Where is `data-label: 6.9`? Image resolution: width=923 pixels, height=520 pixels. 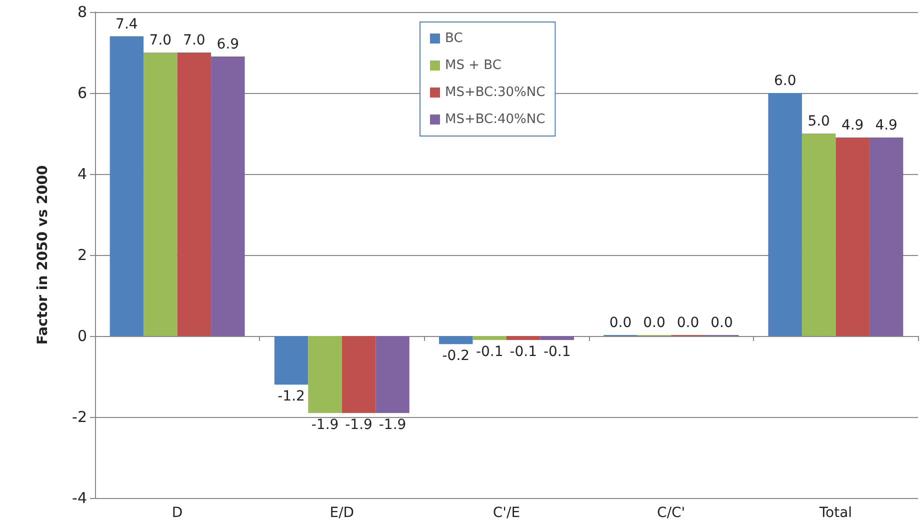 data-label: 6.9 is located at coordinates (228, 44).